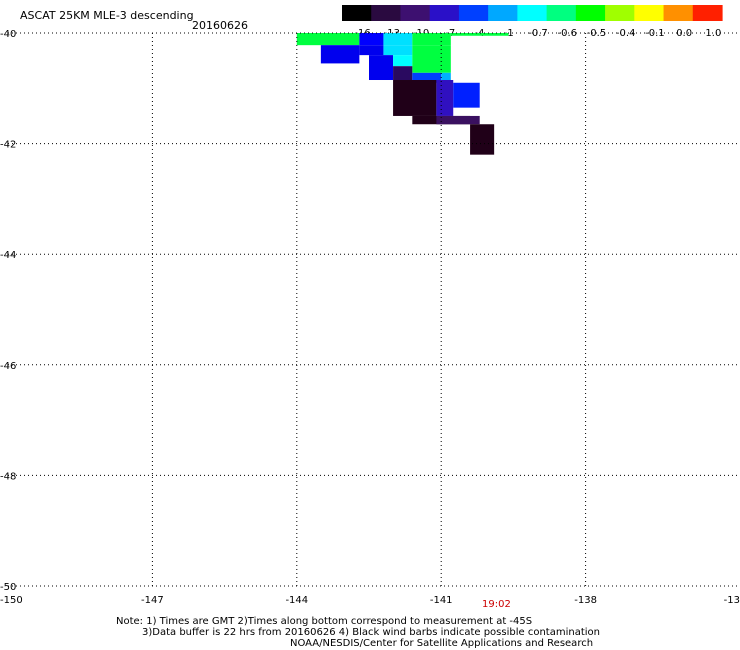 The width and height of the screenshot is (740, 650). Describe the element at coordinates (538, 33) in the screenshot. I see `colorbar-label: -0.7` at that location.